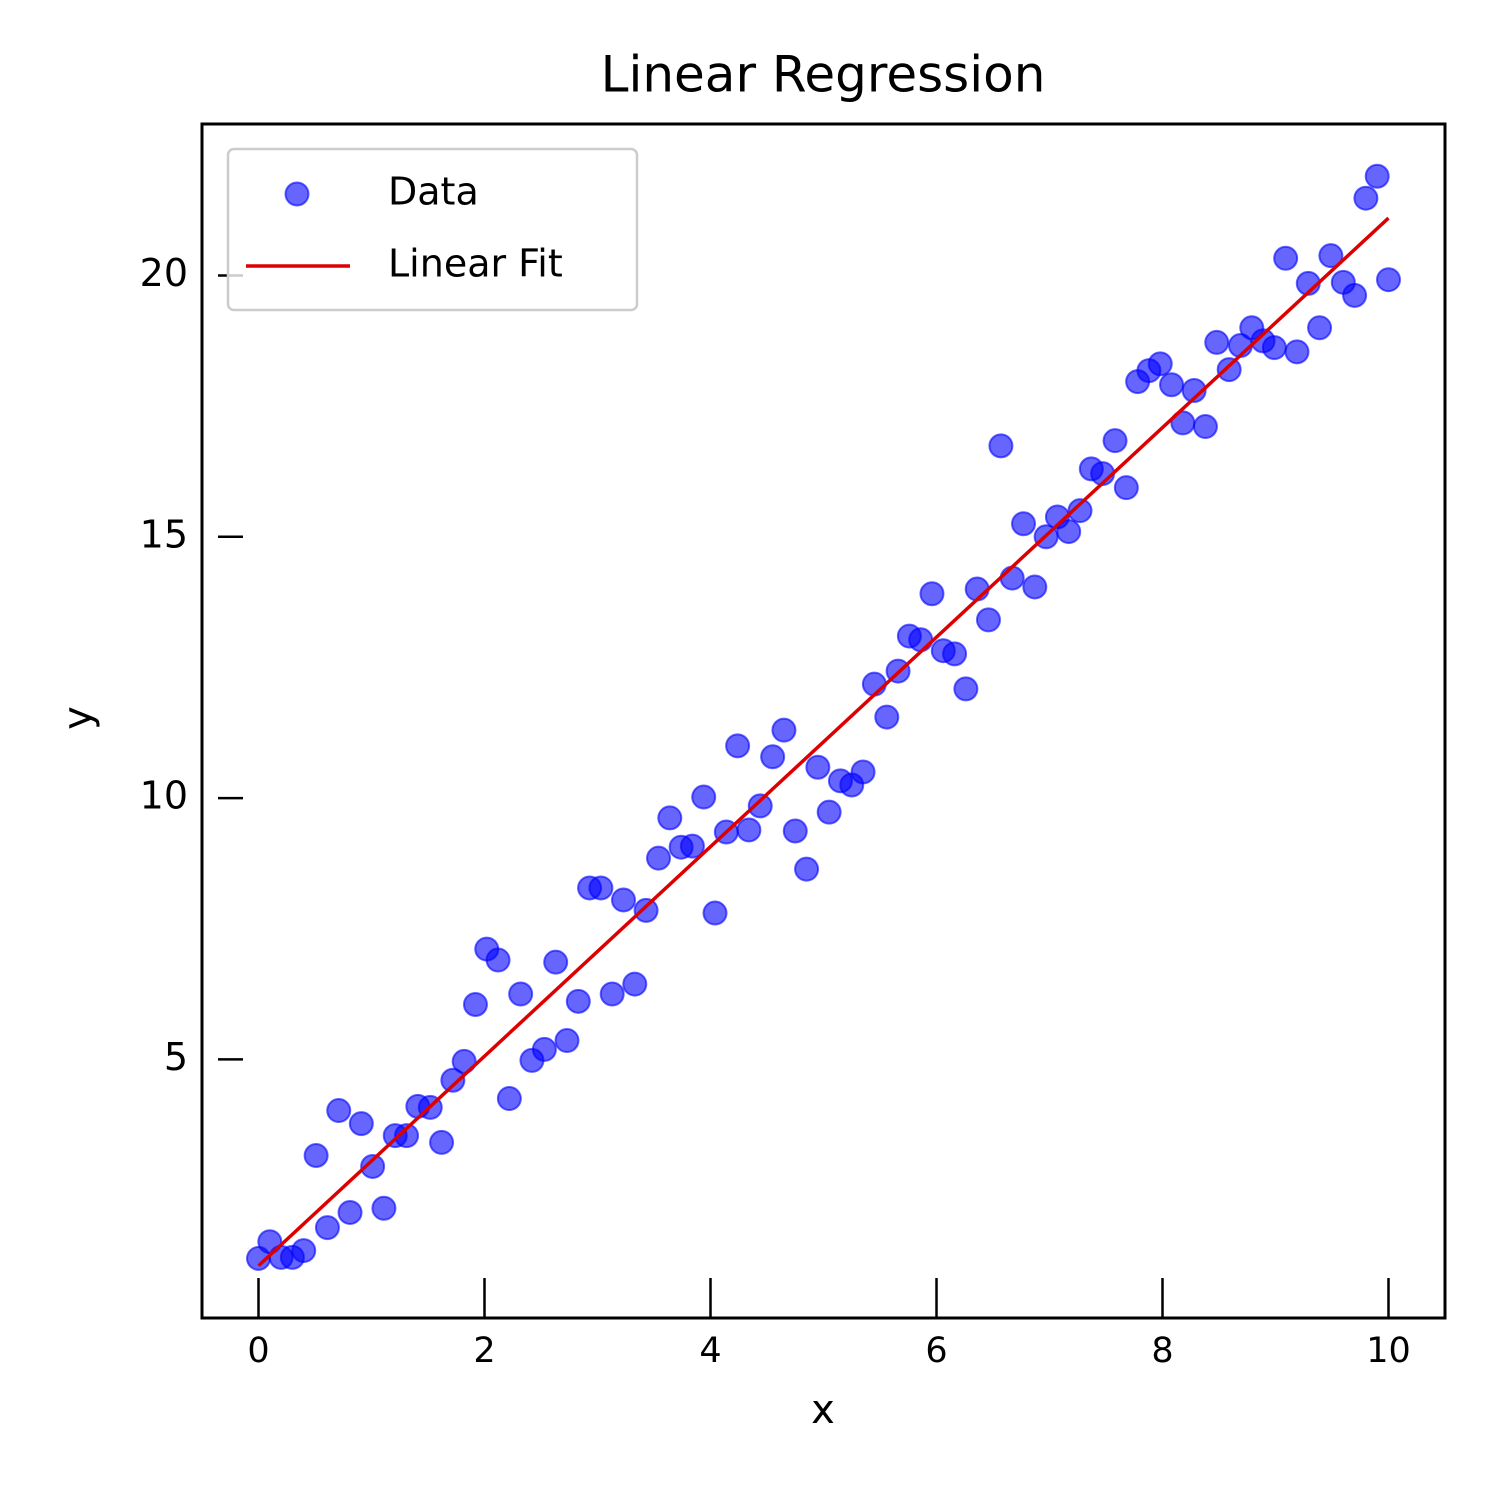 Image resolution: width=1500 pixels, height=1500 pixels. What do you see at coordinates (164, 273) in the screenshot?
I see `y-tick-label: 20` at bounding box center [164, 273].